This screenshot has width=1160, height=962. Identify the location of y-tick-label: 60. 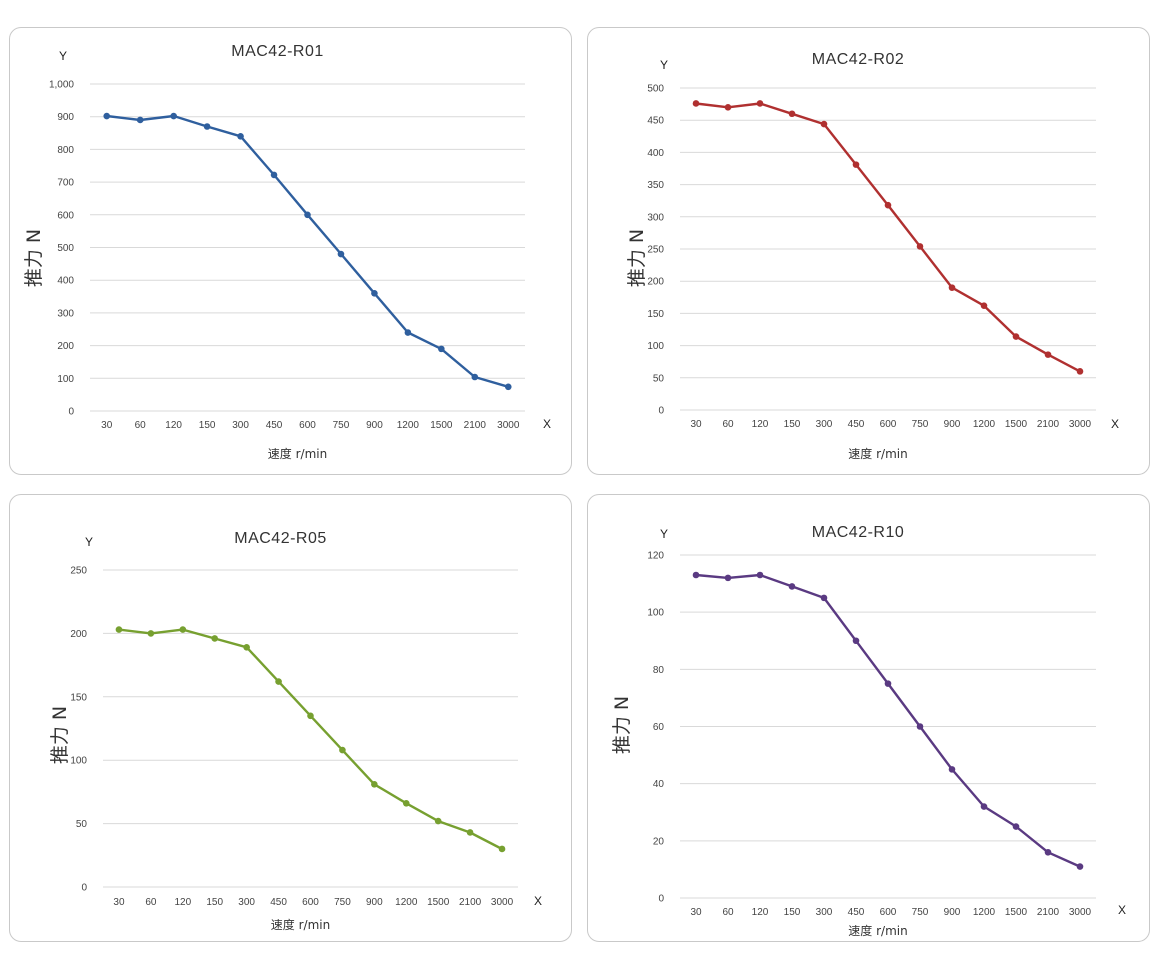
(659, 727).